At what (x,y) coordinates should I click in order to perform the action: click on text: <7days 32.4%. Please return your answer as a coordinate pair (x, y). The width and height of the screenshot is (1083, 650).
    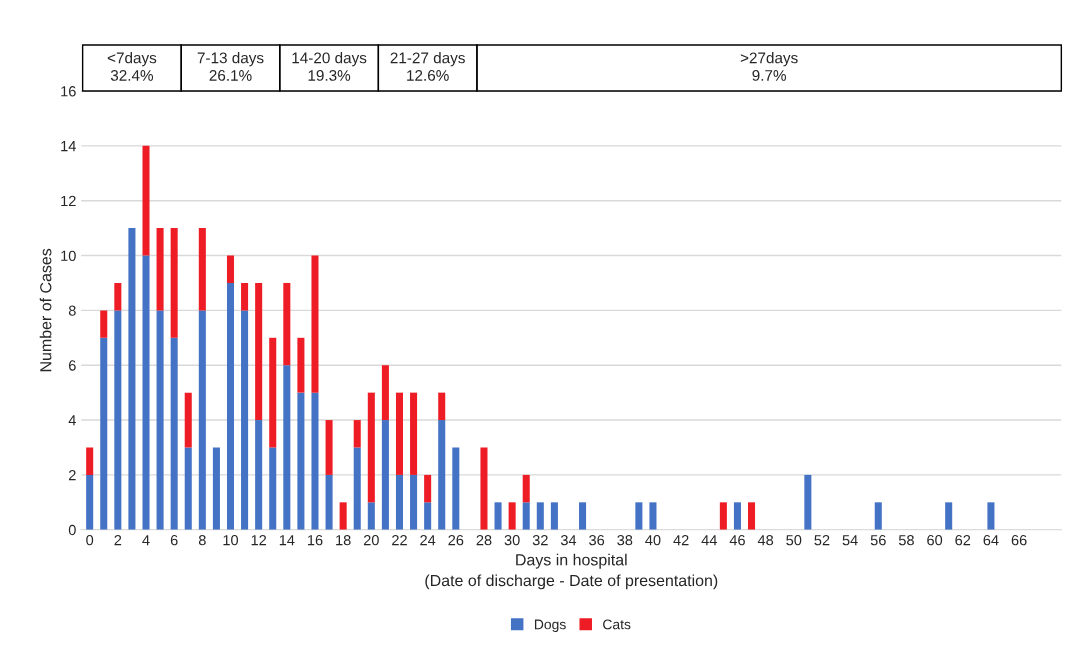
    Looking at the image, I should click on (132, 66).